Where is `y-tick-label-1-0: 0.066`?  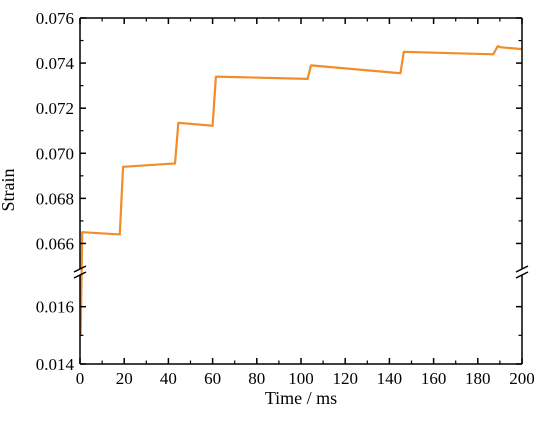
y-tick-label-1-0: 0.066 is located at coordinates (55, 243).